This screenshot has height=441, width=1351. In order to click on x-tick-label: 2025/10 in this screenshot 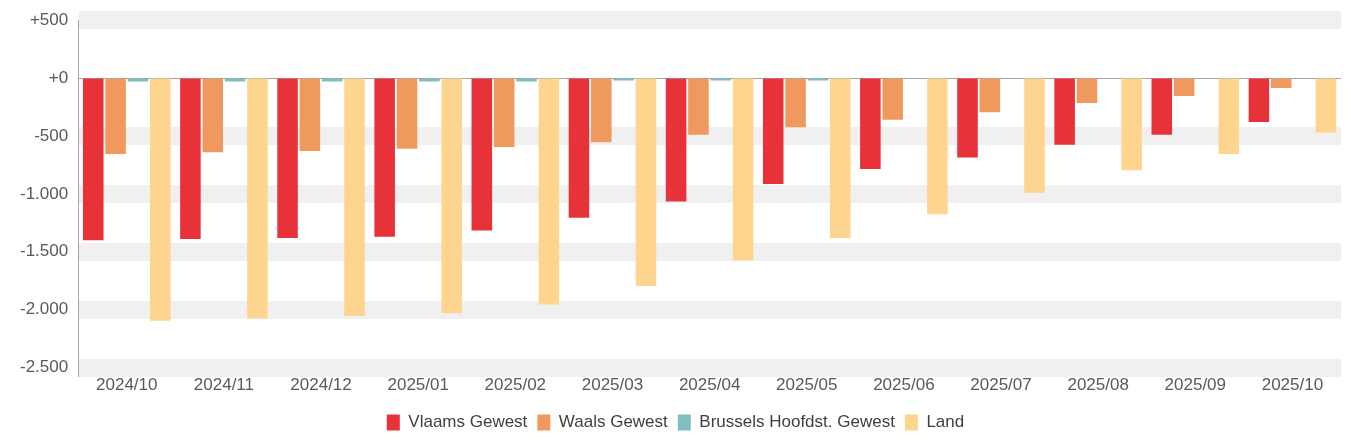, I will do `click(1292, 385)`.